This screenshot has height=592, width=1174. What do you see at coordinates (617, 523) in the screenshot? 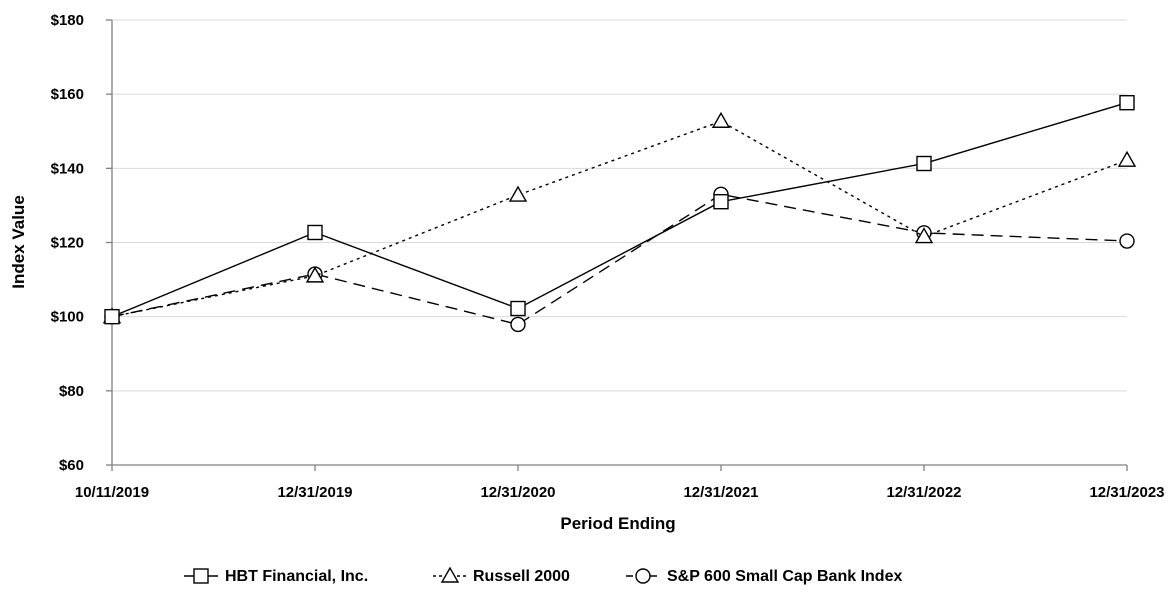
I see `x-axis-title: Period Ending` at bounding box center [617, 523].